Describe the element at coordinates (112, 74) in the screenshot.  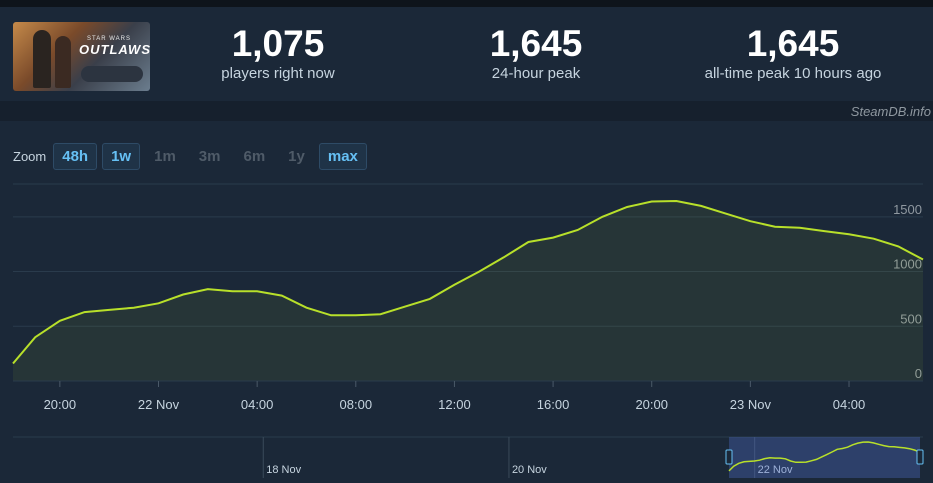
I see `cover-speeder` at that location.